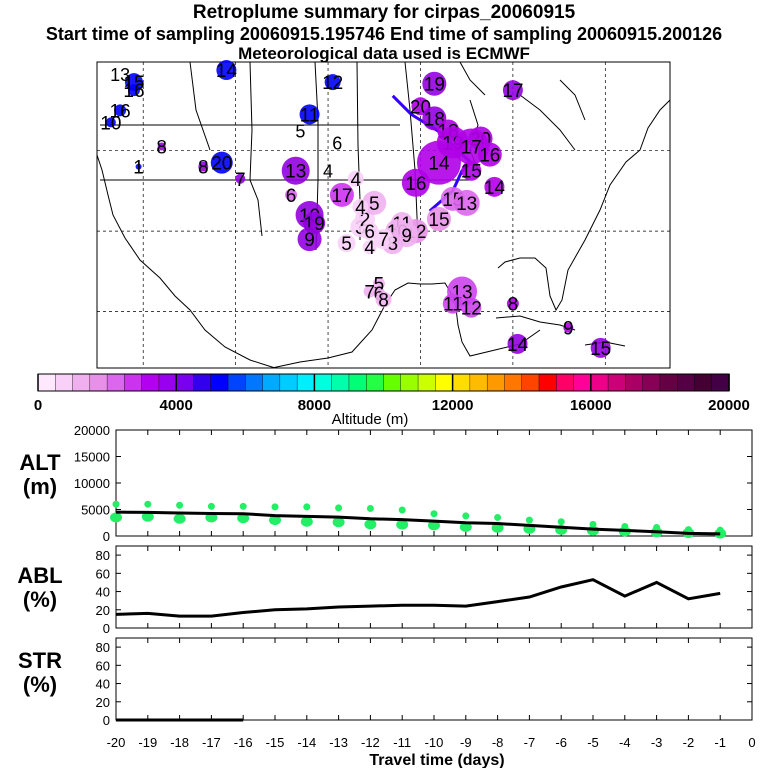  I want to click on plume-label: 10, so click(110, 123).